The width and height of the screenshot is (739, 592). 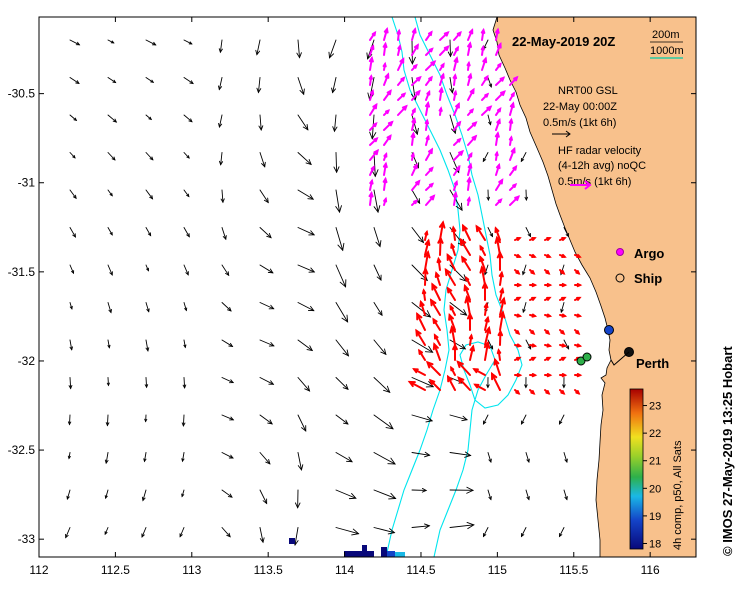 What do you see at coordinates (27, 361) in the screenshot?
I see `y-tick-label: -32` at bounding box center [27, 361].